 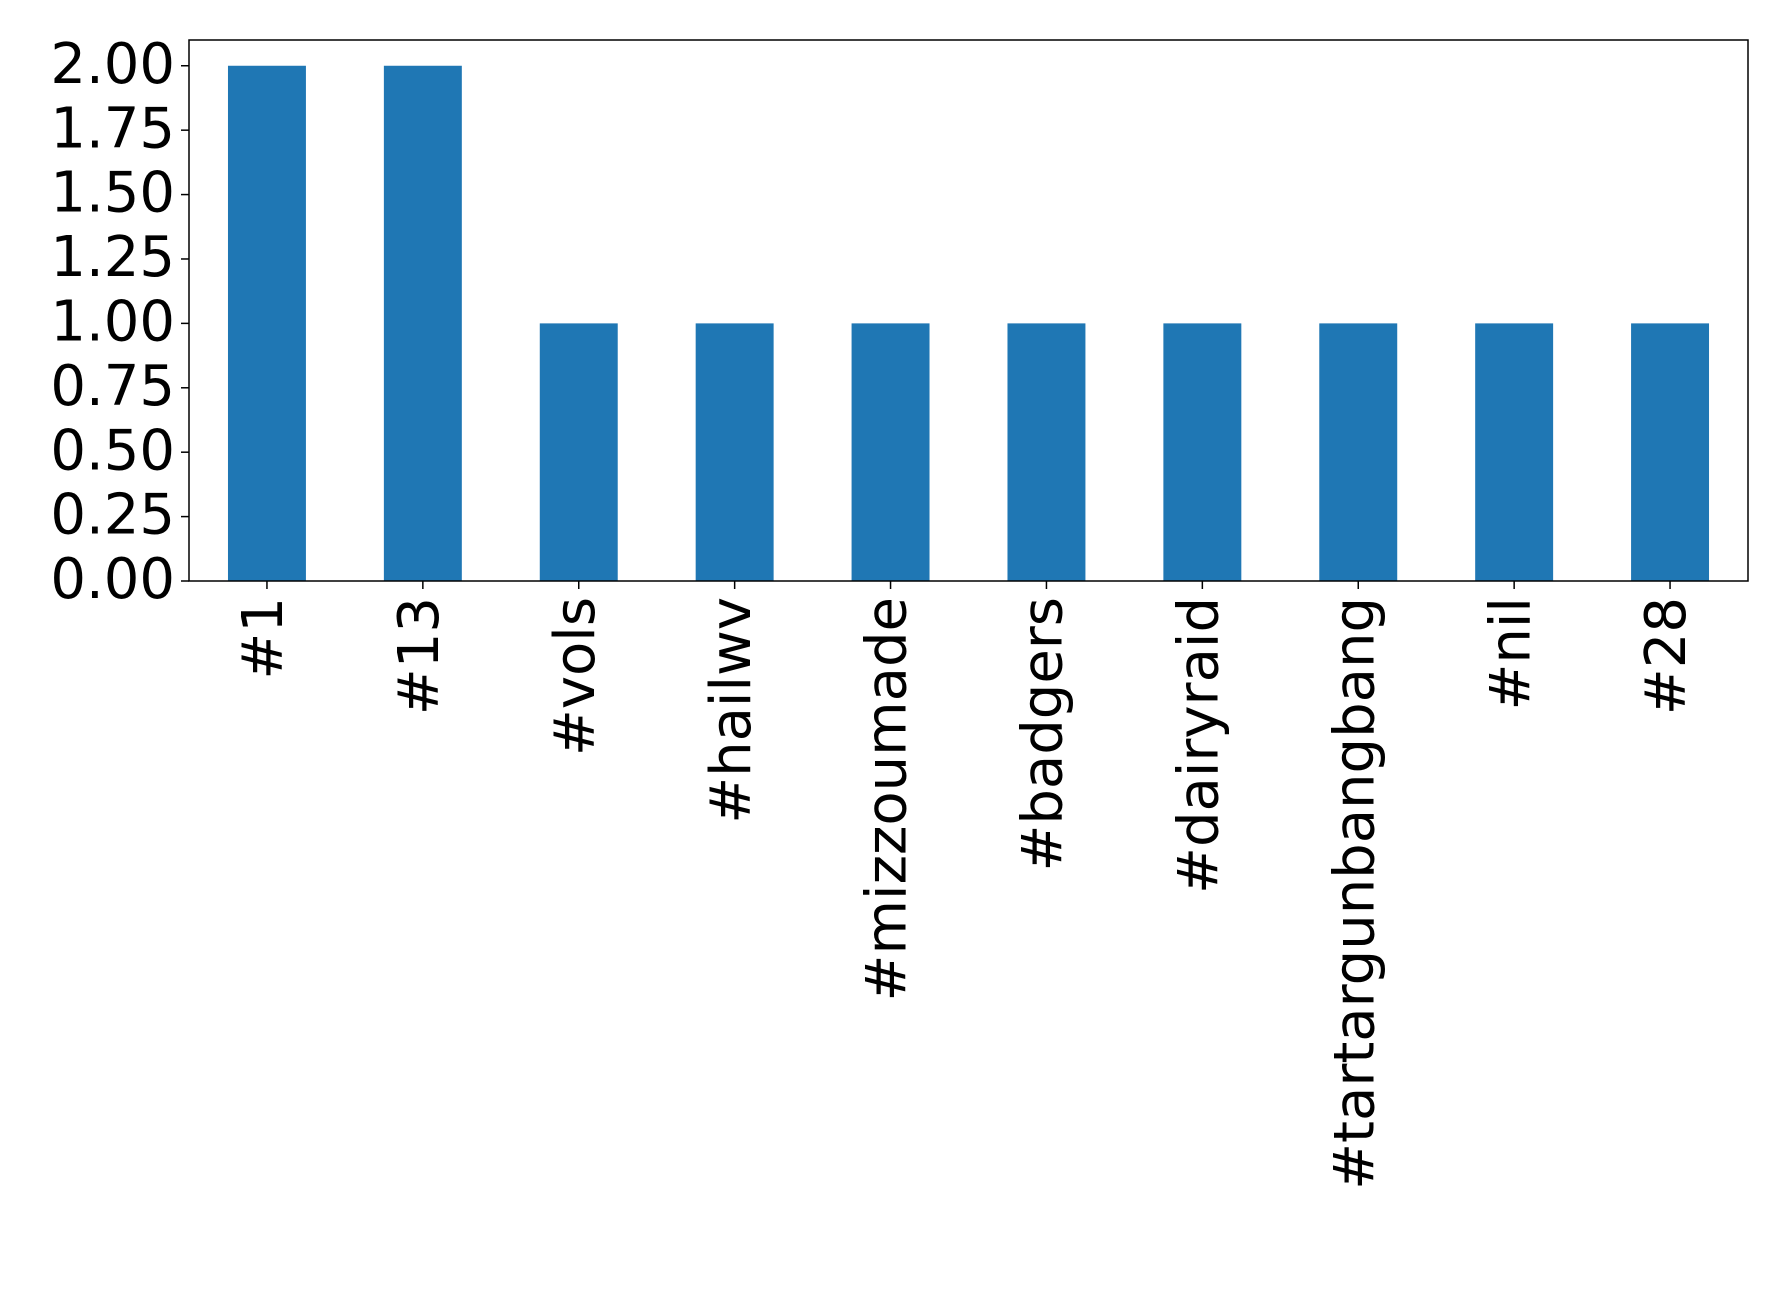 I want to click on x-tick-label: #1, so click(x=263, y=638).